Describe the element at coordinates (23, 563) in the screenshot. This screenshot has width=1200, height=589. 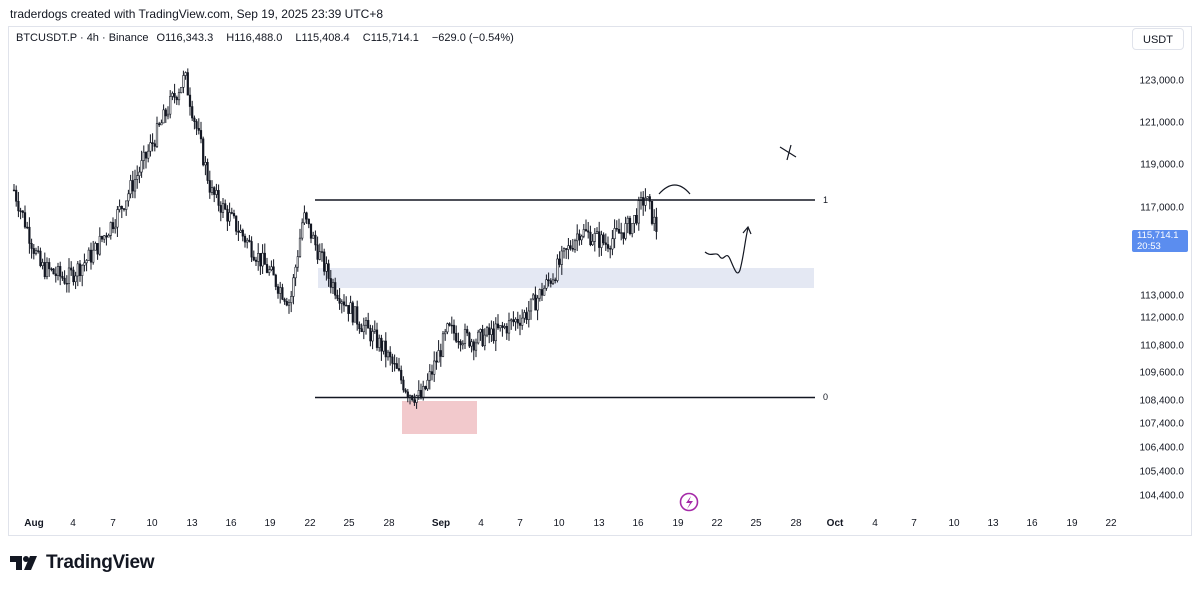
I see `tradingview-logo-icon` at that location.